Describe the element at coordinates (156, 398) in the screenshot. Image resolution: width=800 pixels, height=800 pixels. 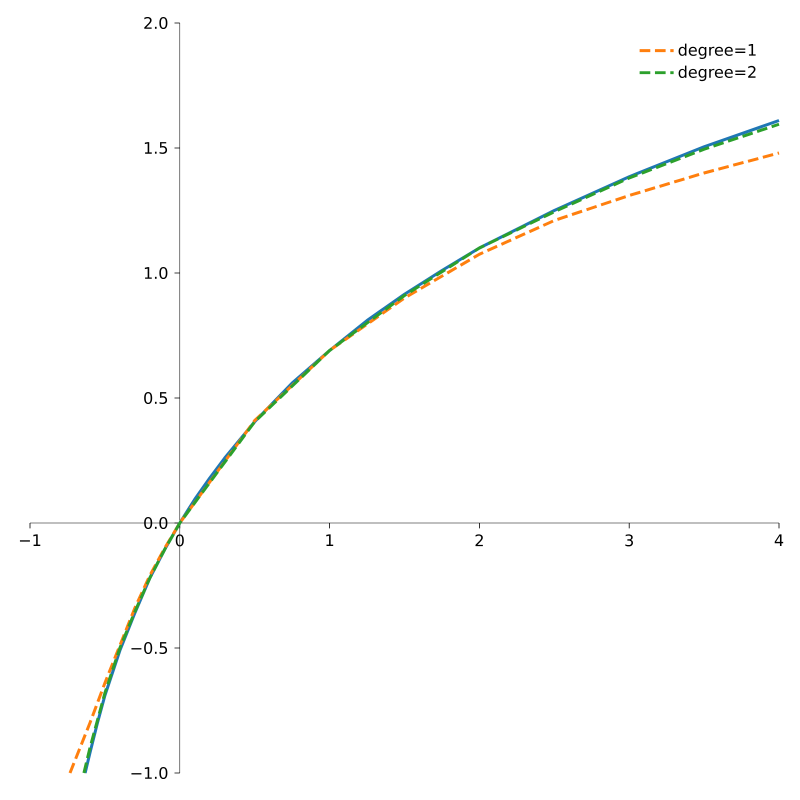
I see `y-tick-label: 0.5` at that location.